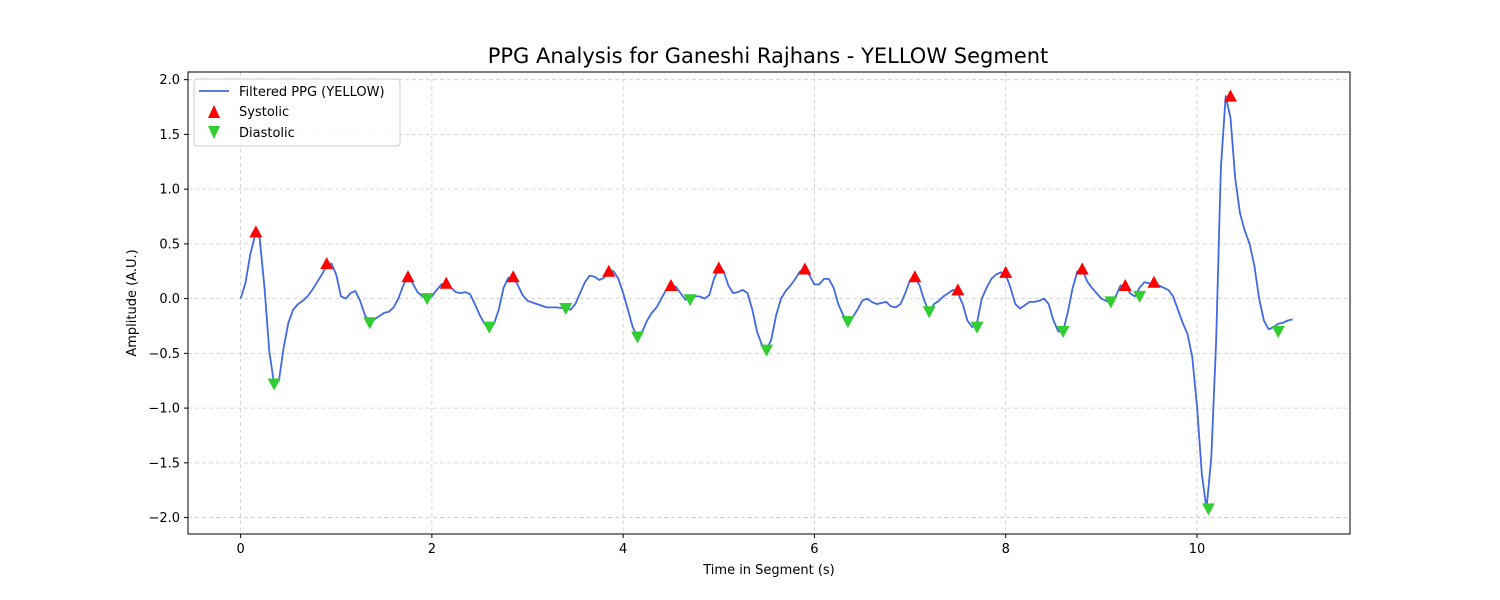 The width and height of the screenshot is (1500, 600). Describe the element at coordinates (169, 244) in the screenshot. I see `y-tick-label: 0.5` at that location.